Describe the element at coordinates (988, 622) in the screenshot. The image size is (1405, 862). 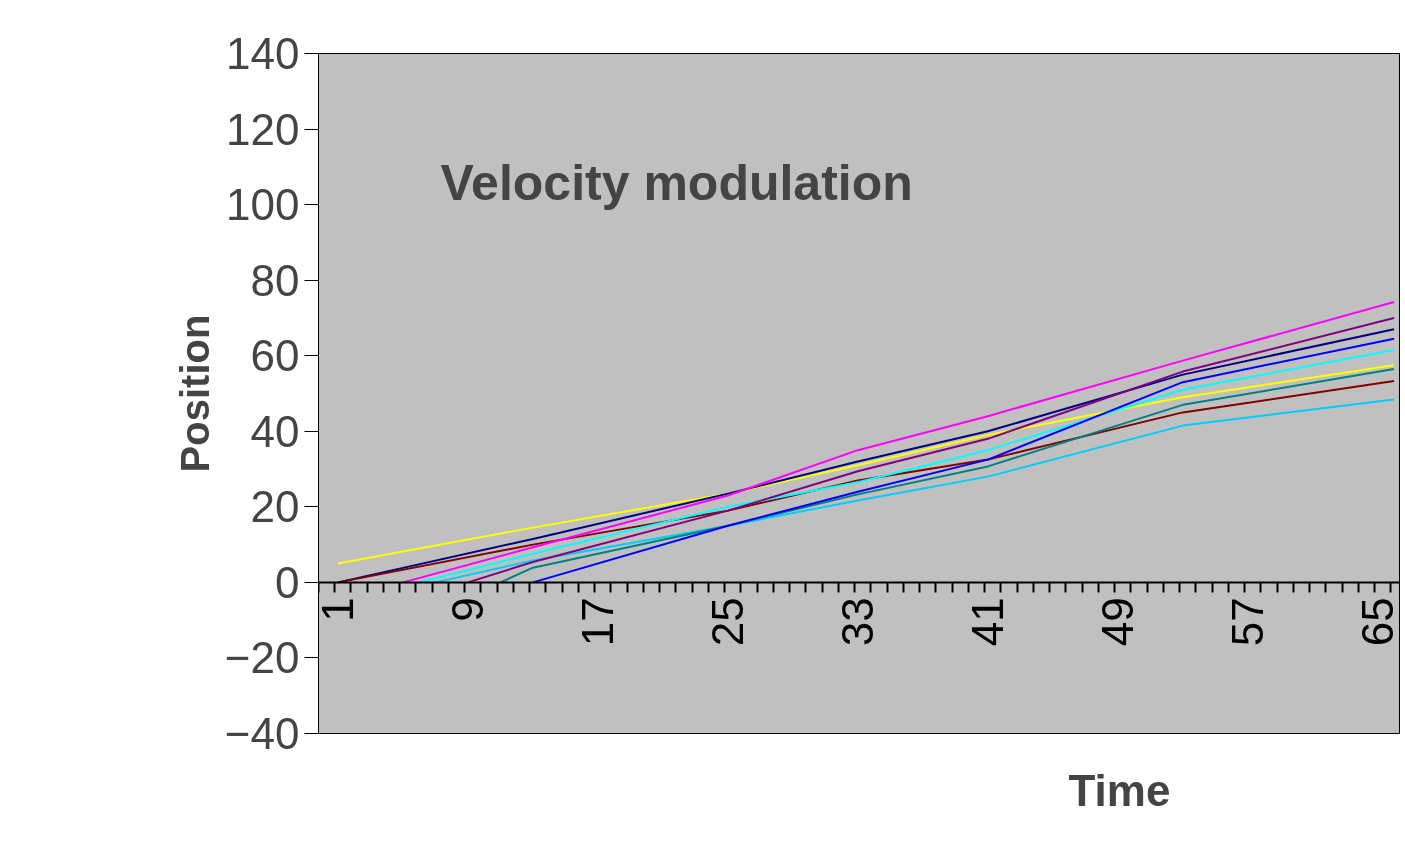
I see `x-tick-label: 41` at that location.